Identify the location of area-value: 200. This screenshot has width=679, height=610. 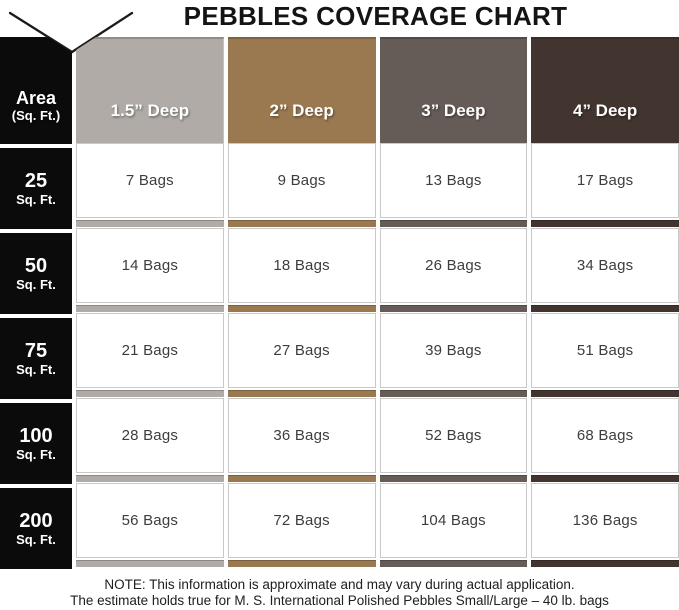
(36, 520).